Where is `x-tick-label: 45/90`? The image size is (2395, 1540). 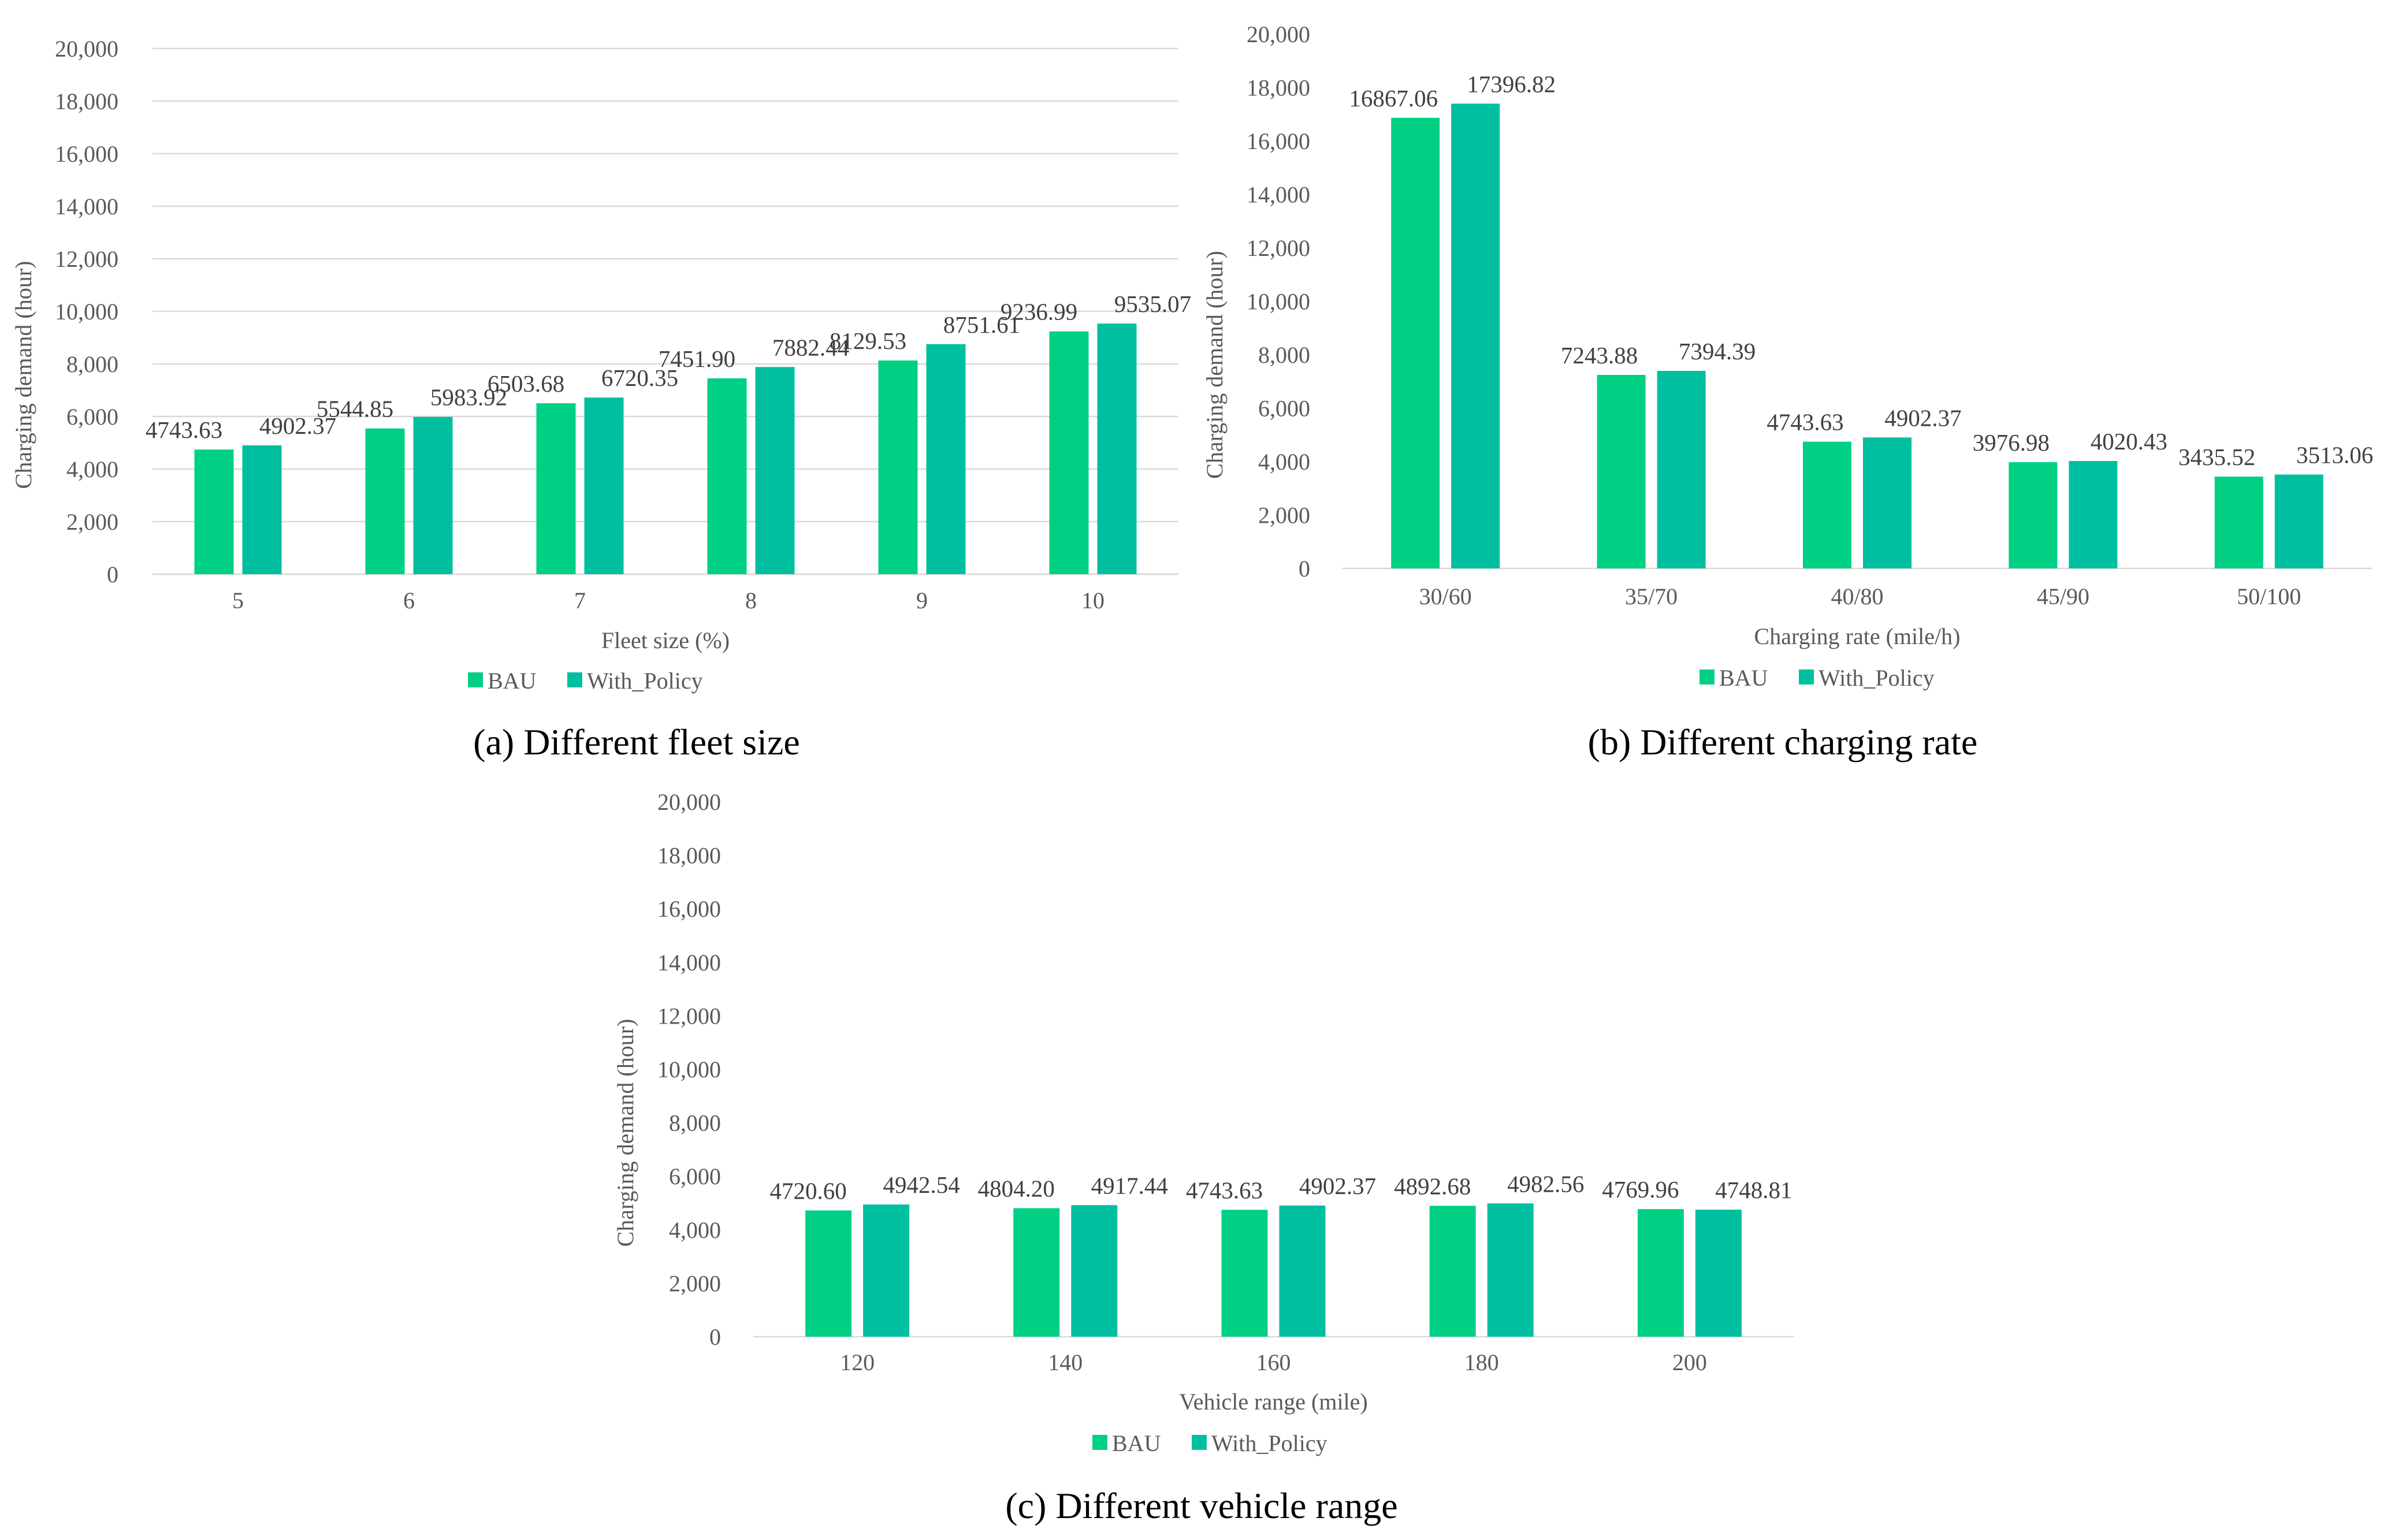 x-tick-label: 45/90 is located at coordinates (2063, 596).